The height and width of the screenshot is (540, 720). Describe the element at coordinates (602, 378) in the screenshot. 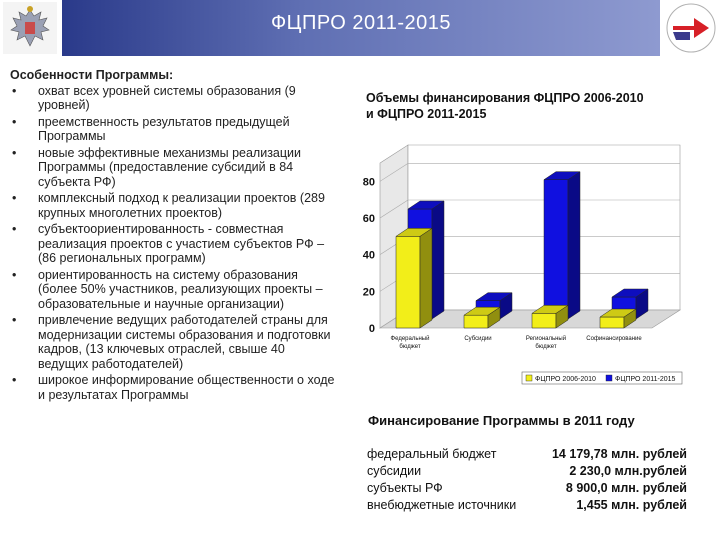

I see `legend-box` at that location.